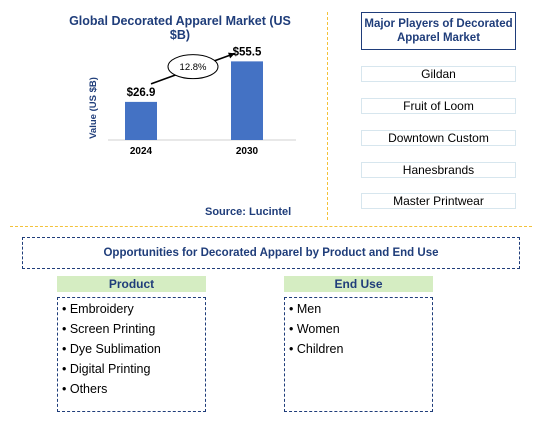 This screenshot has height=424, width=542. What do you see at coordinates (141, 93) in the screenshot?
I see `data-label: $26.9` at bounding box center [141, 93].